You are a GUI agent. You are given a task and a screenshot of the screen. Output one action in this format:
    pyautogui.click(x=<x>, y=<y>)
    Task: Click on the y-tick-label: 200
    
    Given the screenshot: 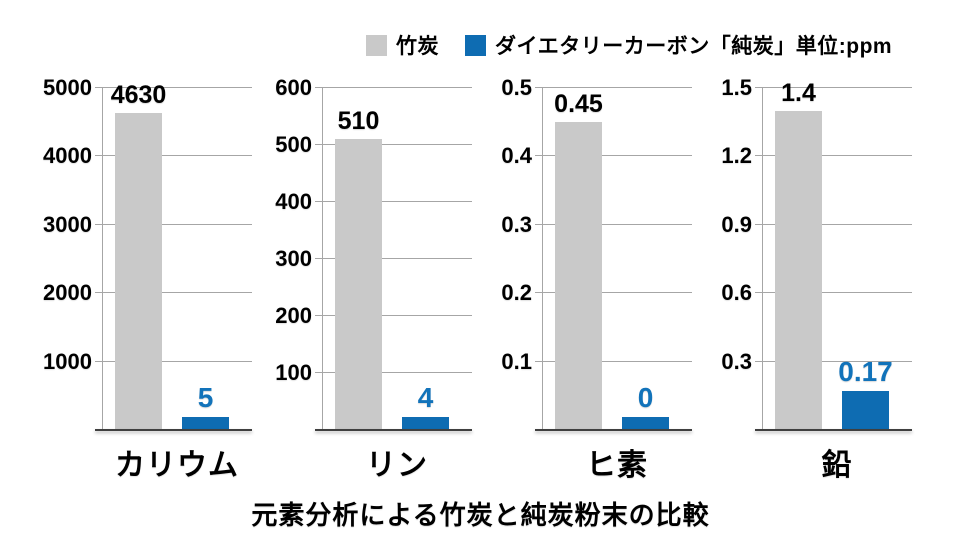 What is the action you would take?
    pyautogui.click(x=293, y=315)
    